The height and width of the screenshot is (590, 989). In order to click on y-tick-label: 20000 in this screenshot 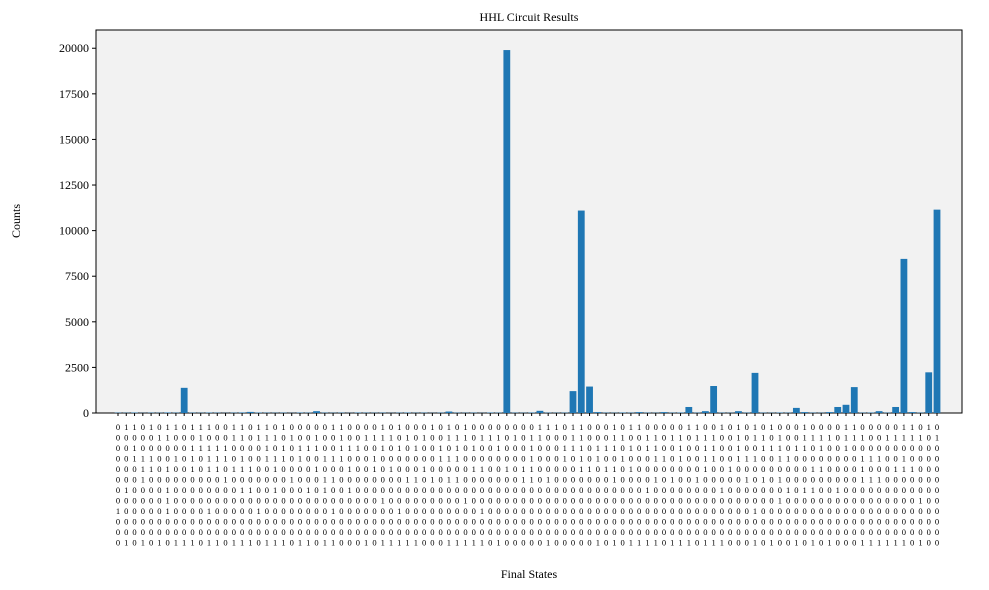, I will do `click(74, 48)`.